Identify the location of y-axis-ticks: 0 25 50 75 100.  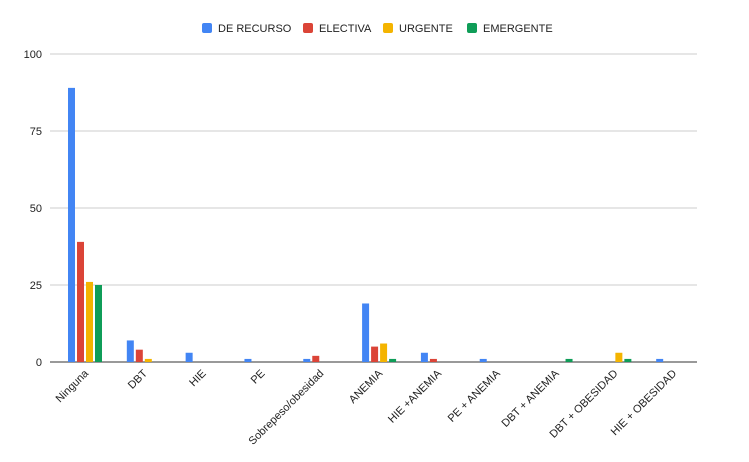
(33, 209).